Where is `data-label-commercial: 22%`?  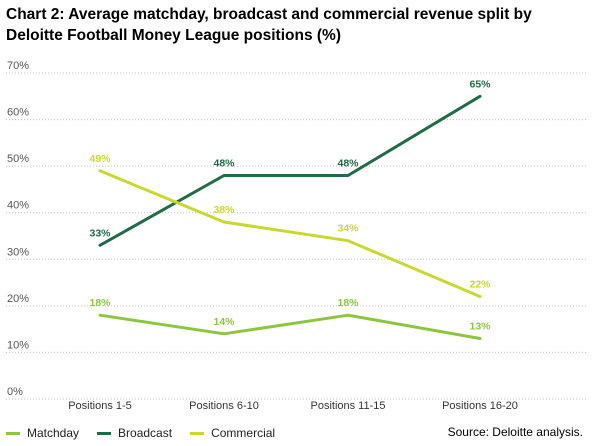
data-label-commercial: 22% is located at coordinates (480, 285).